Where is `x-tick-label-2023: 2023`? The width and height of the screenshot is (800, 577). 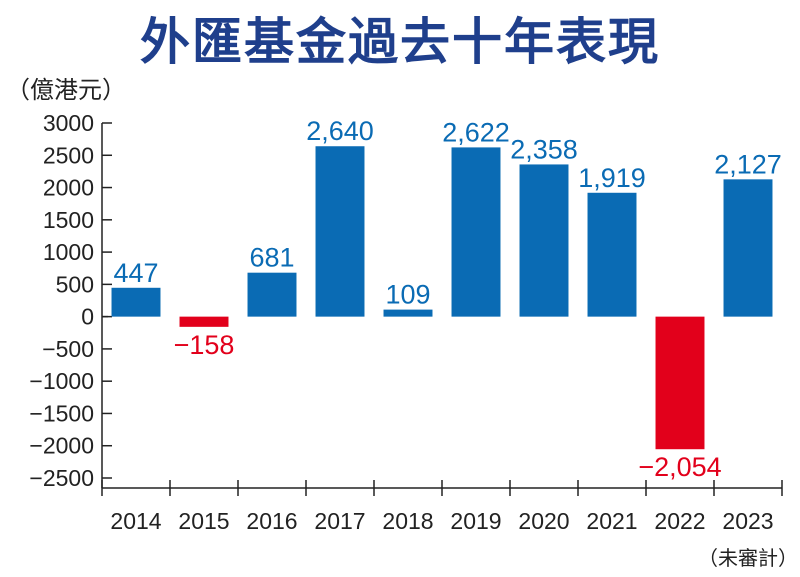 x-tick-label-2023: 2023 is located at coordinates (747, 521).